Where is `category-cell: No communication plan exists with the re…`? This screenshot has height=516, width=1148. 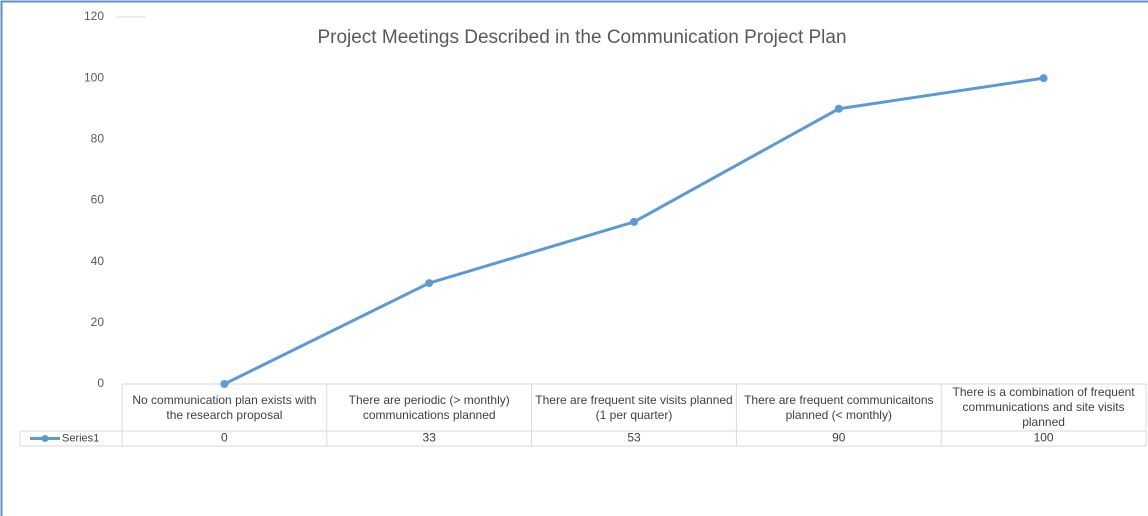
category-cell: No communication plan exists with the re… is located at coordinates (224, 407).